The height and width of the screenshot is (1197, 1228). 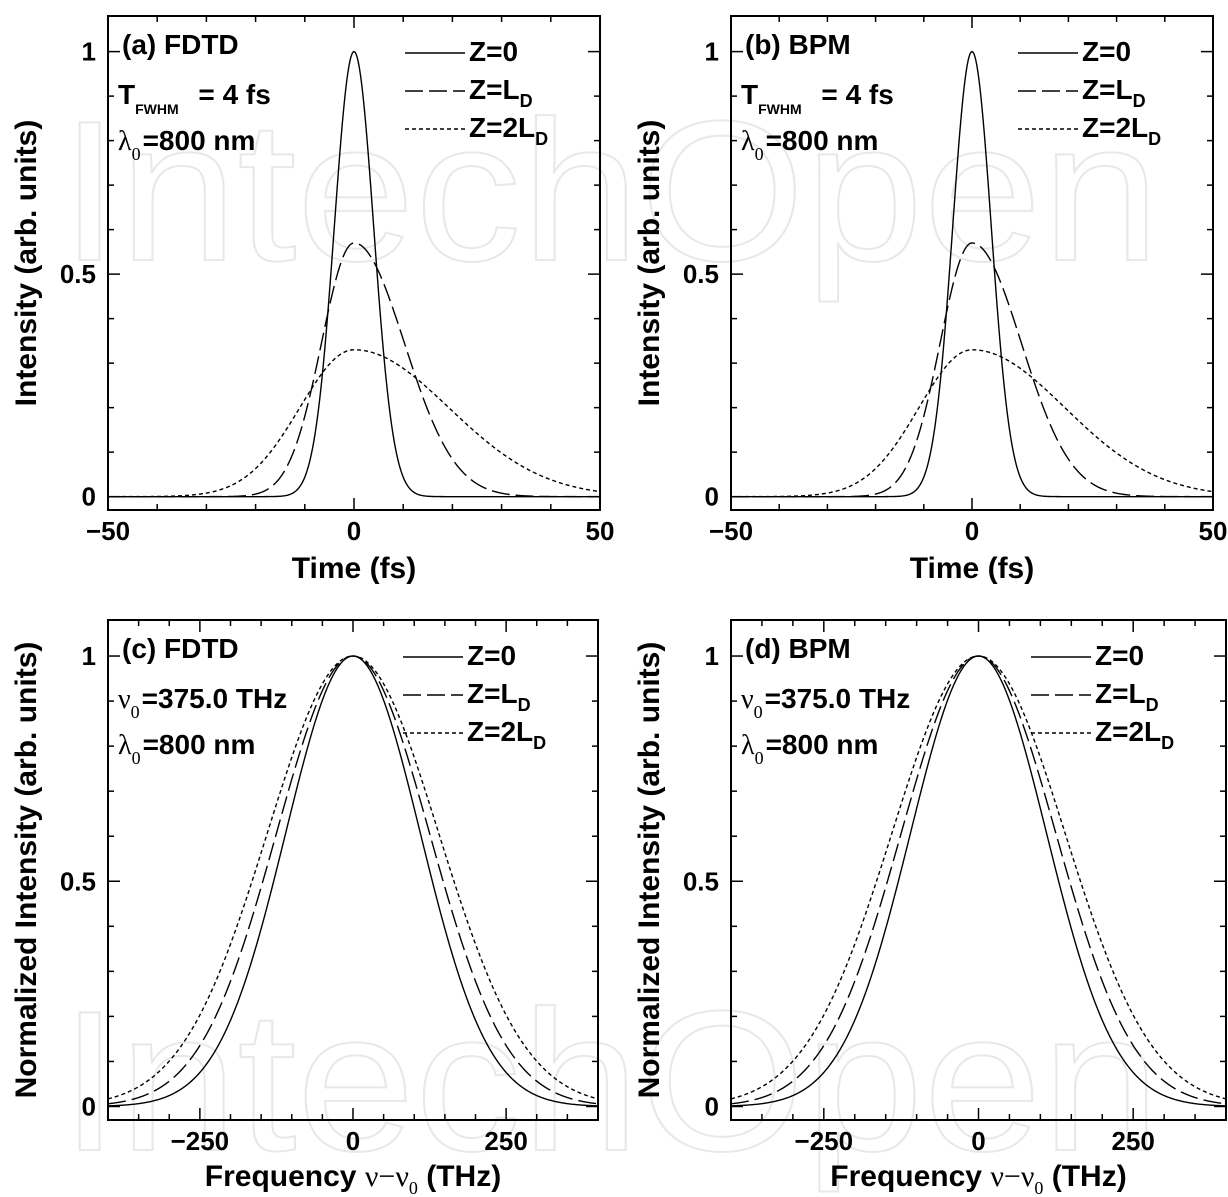 What do you see at coordinates (180, 44) in the screenshot?
I see `panel-title: (a) FDTD` at bounding box center [180, 44].